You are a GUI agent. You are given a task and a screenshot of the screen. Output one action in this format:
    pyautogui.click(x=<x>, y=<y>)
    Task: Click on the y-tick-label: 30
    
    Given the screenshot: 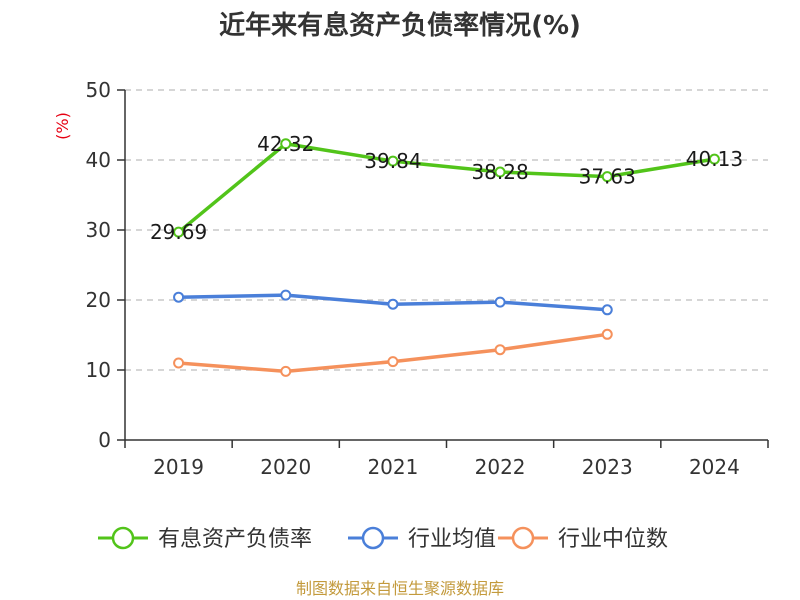 What is the action you would take?
    pyautogui.click(x=98, y=230)
    